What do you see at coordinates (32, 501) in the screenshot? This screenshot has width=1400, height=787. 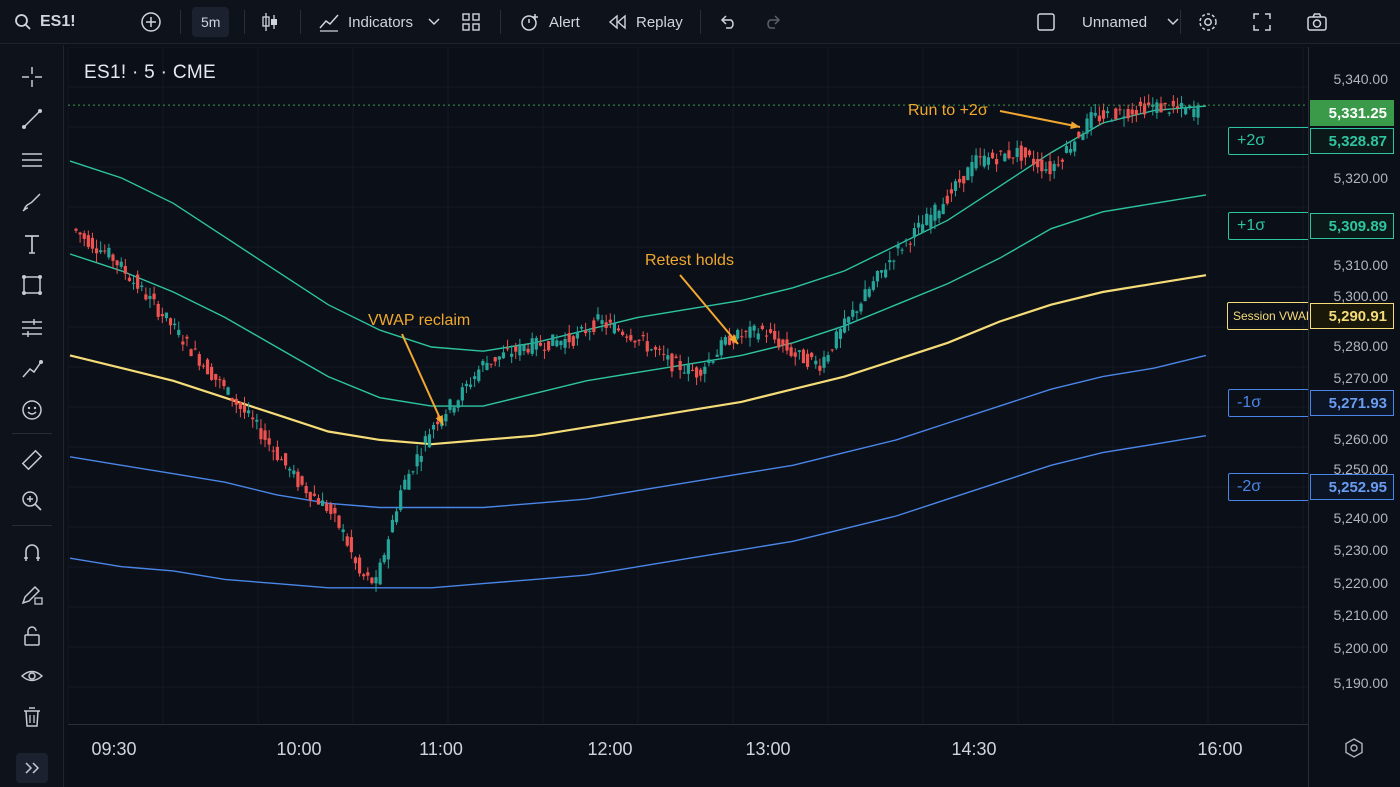 I see `zoom-tool` at bounding box center [32, 501].